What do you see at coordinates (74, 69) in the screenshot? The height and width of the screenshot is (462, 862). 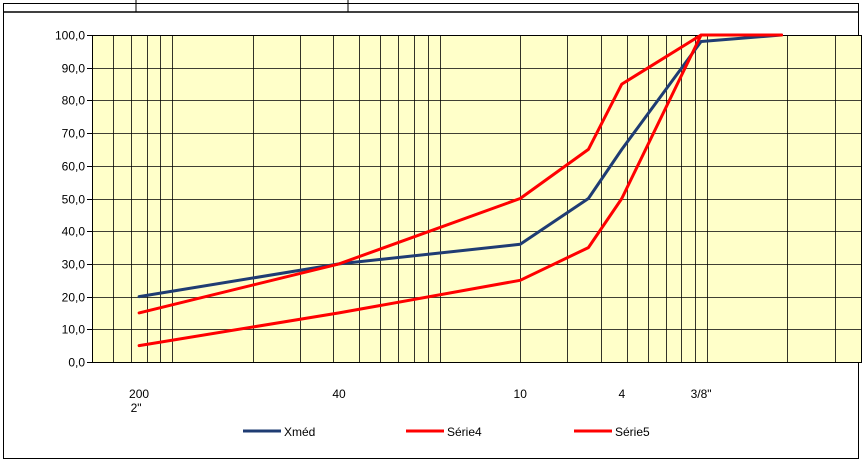 I see `y-tick-label: 90,0` at bounding box center [74, 69].